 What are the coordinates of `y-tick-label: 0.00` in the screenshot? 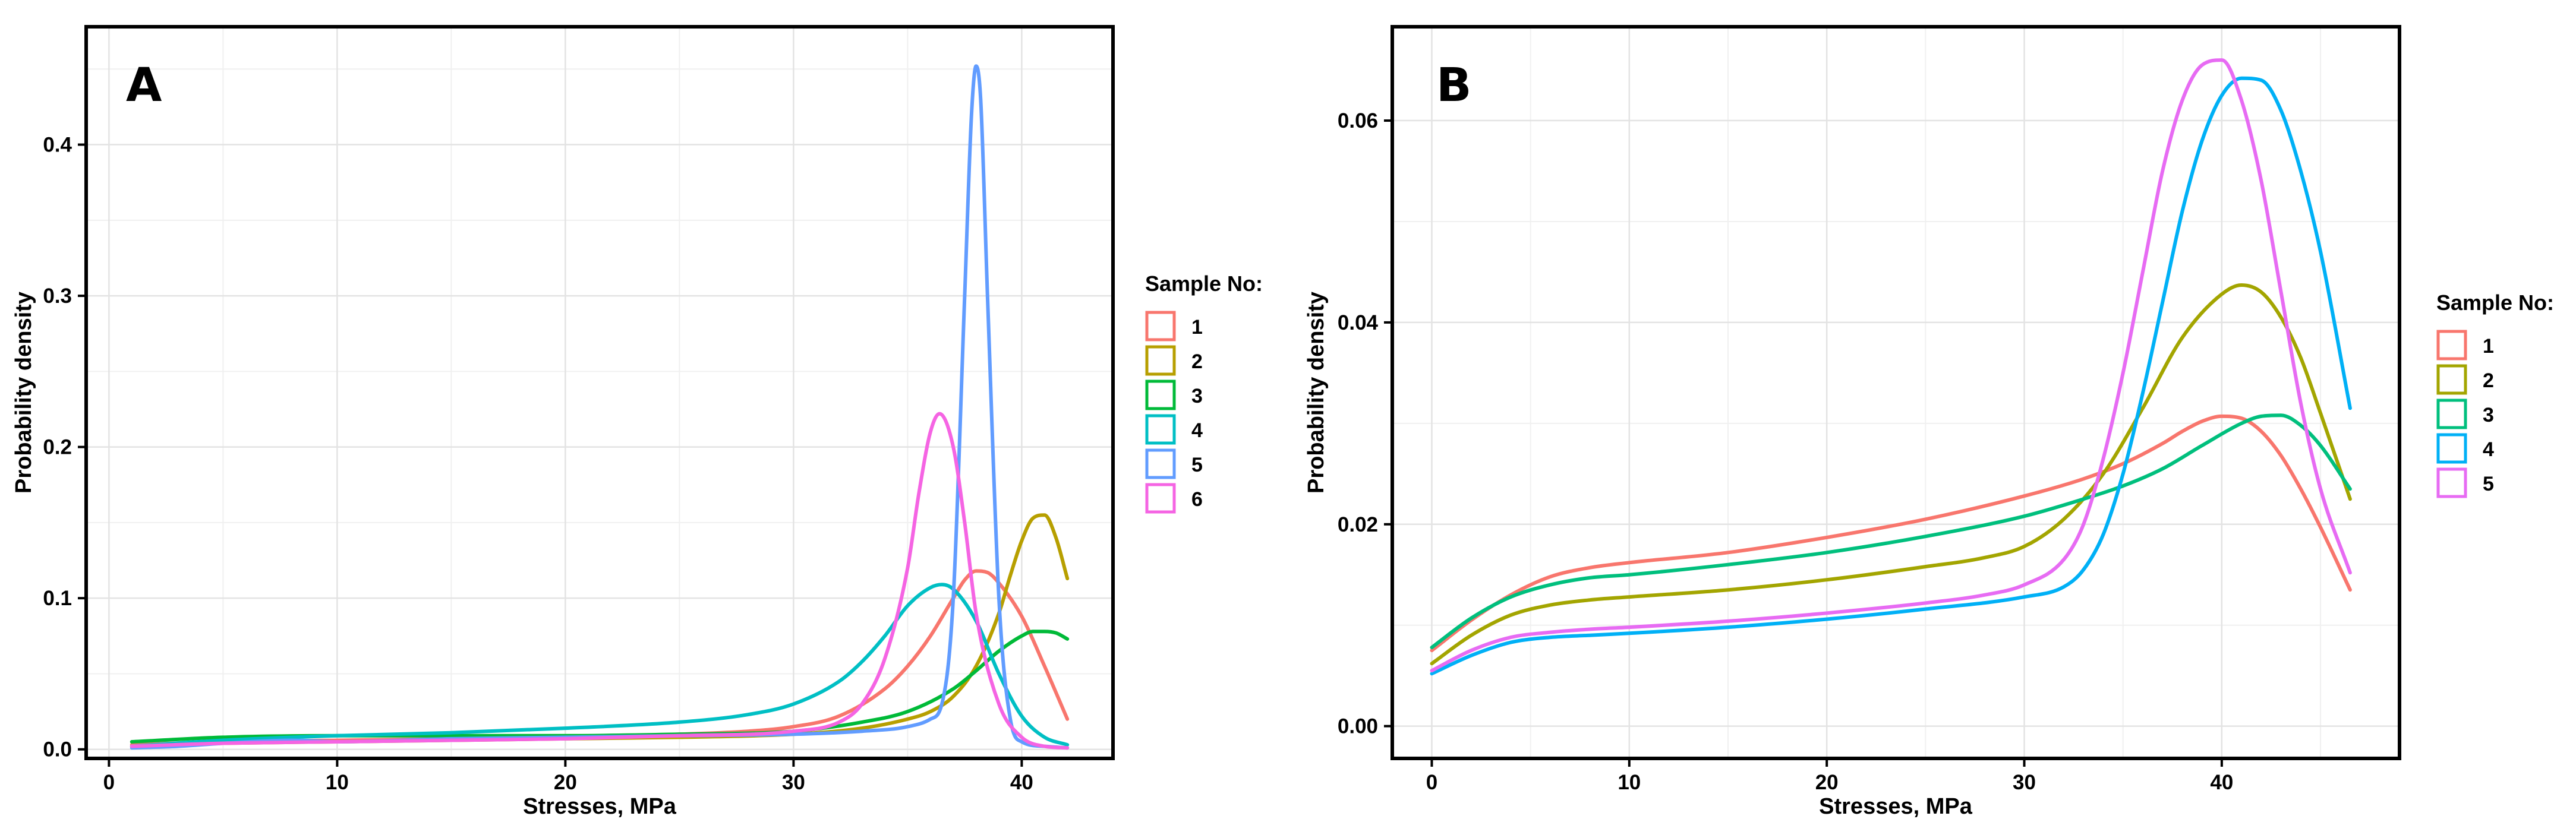 It's located at (1358, 726).